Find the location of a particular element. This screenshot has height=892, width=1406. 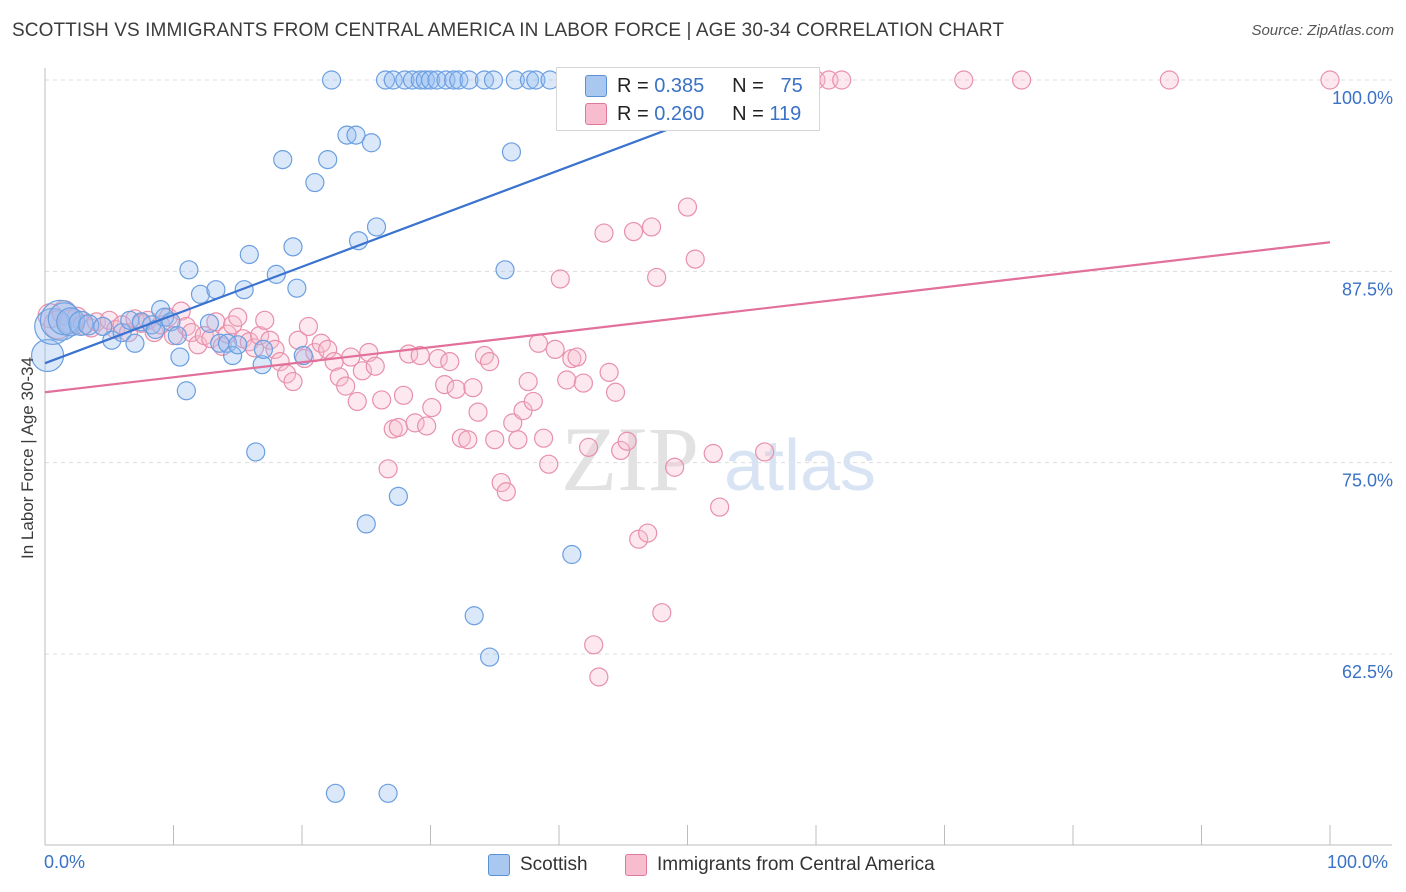

legend-label-immigrants: Immigrants from Central America is located at coordinates (796, 864).